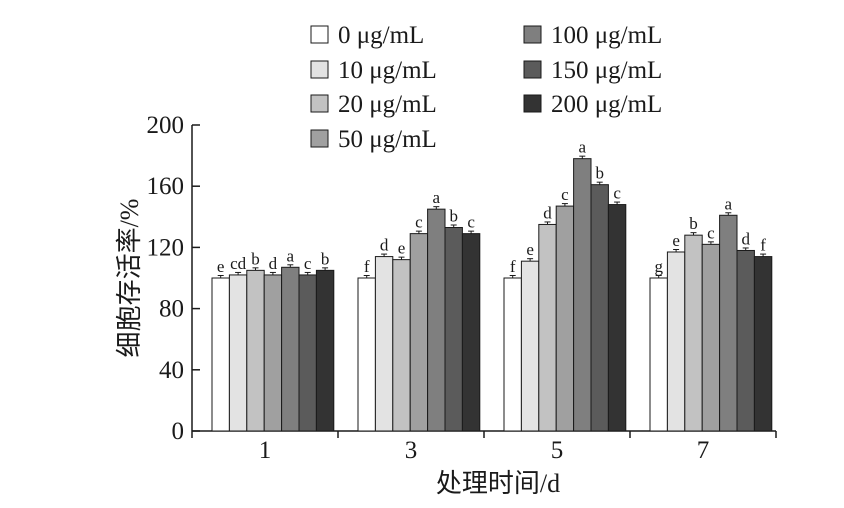 The width and height of the screenshot is (844, 508). Describe the element at coordinates (166, 125) in the screenshot. I see `y-tick-label: 200` at that location.